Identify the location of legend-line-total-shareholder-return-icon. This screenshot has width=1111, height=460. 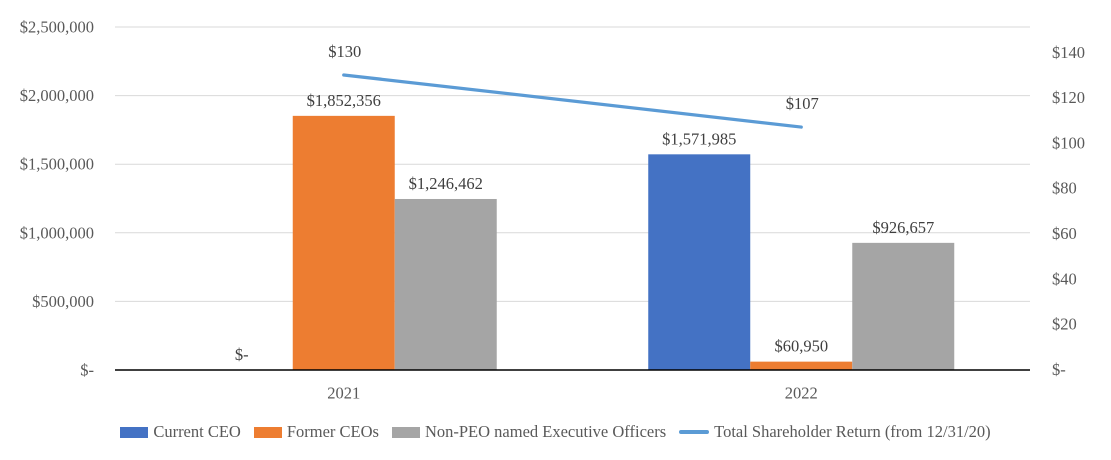
(694, 432).